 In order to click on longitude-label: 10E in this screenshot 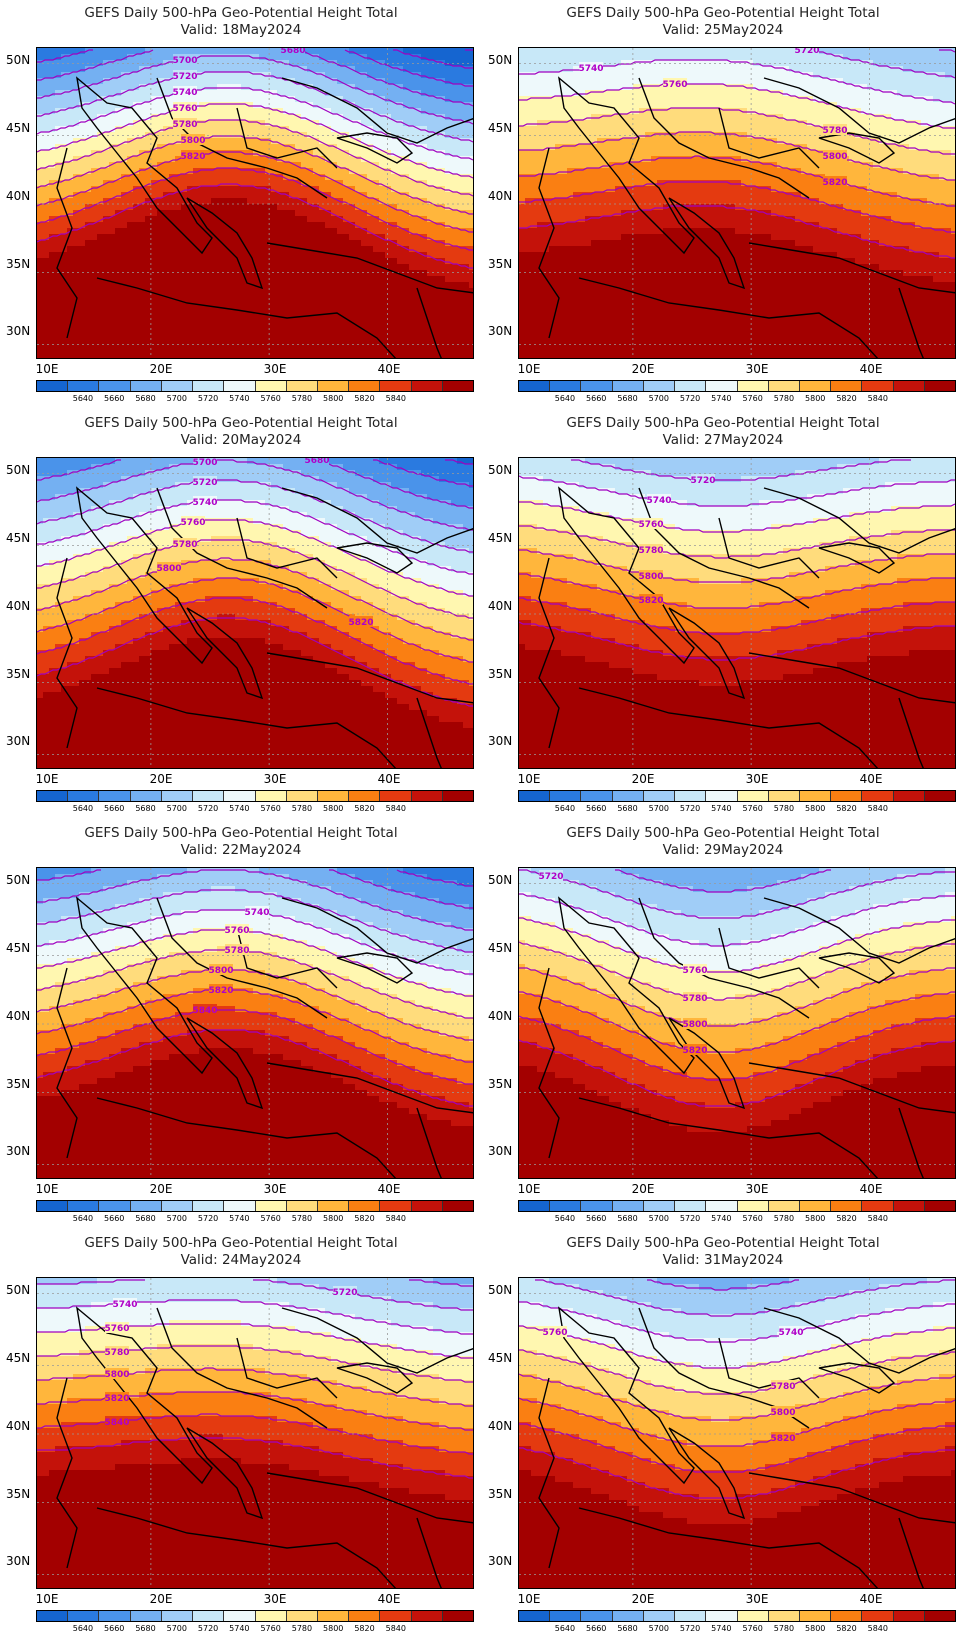, I will do `click(529, 369)`.